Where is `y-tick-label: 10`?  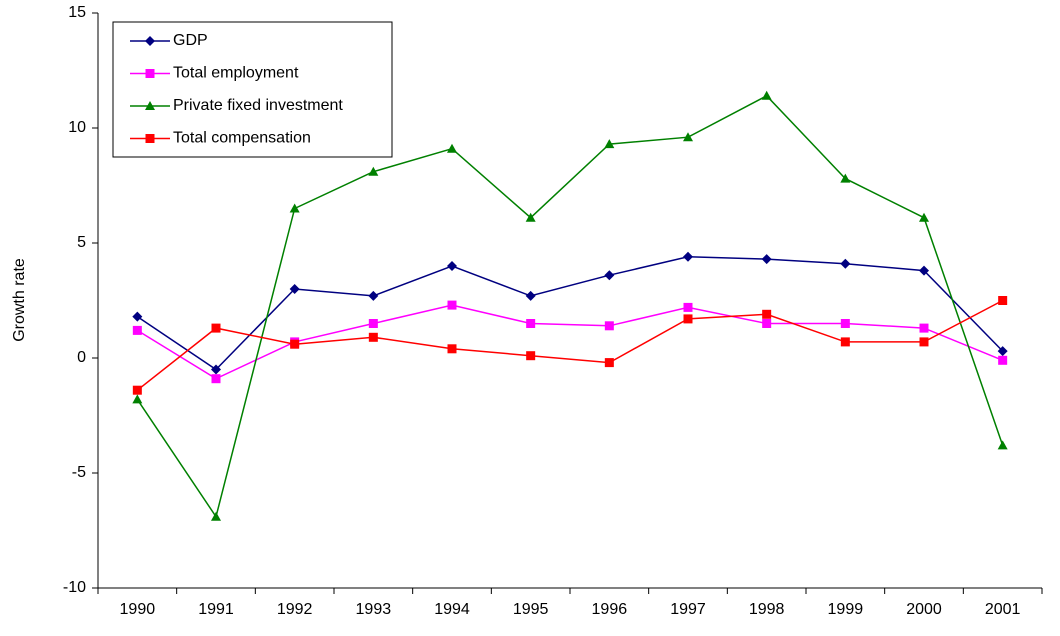
y-tick-label: 10 is located at coordinates (77, 127).